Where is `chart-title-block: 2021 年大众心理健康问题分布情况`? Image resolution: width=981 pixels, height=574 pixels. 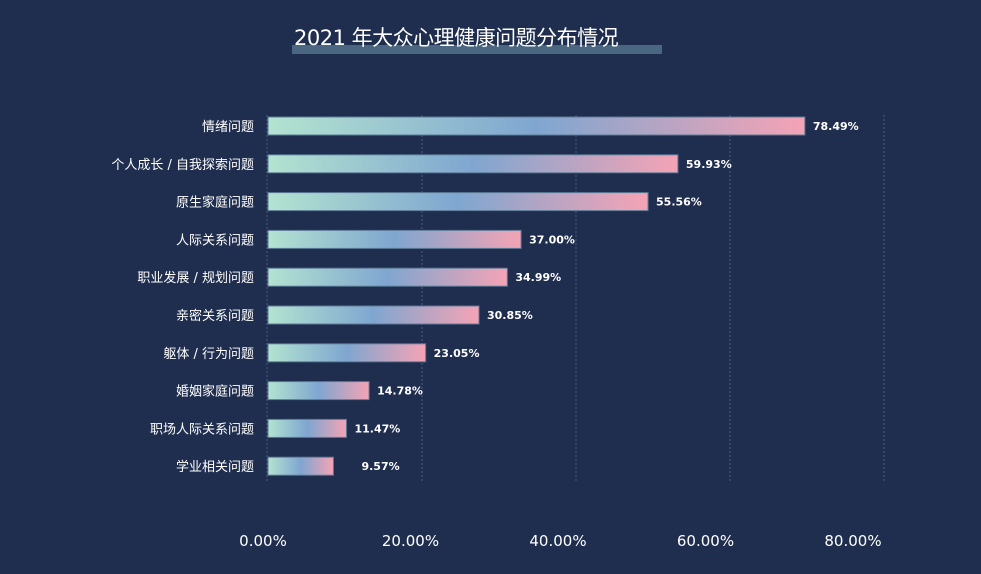 chart-title-block: 2021 年大众心理健康问题分布情况 is located at coordinates (477, 39).